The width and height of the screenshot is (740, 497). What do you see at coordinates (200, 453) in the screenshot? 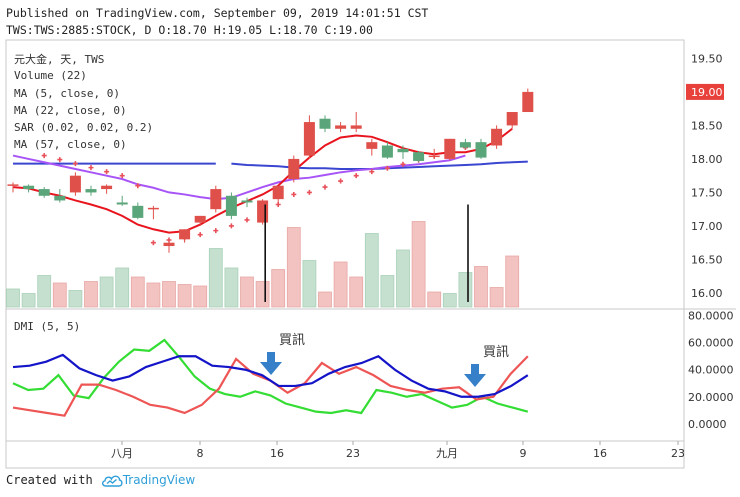
I see `time-tick: 8` at bounding box center [200, 453].